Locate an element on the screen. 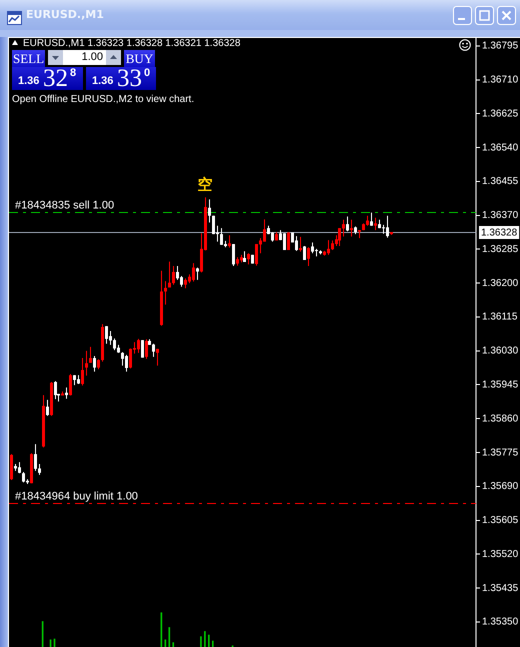 This screenshot has width=520, height=647. sell-button: SELL is located at coordinates (28, 58).